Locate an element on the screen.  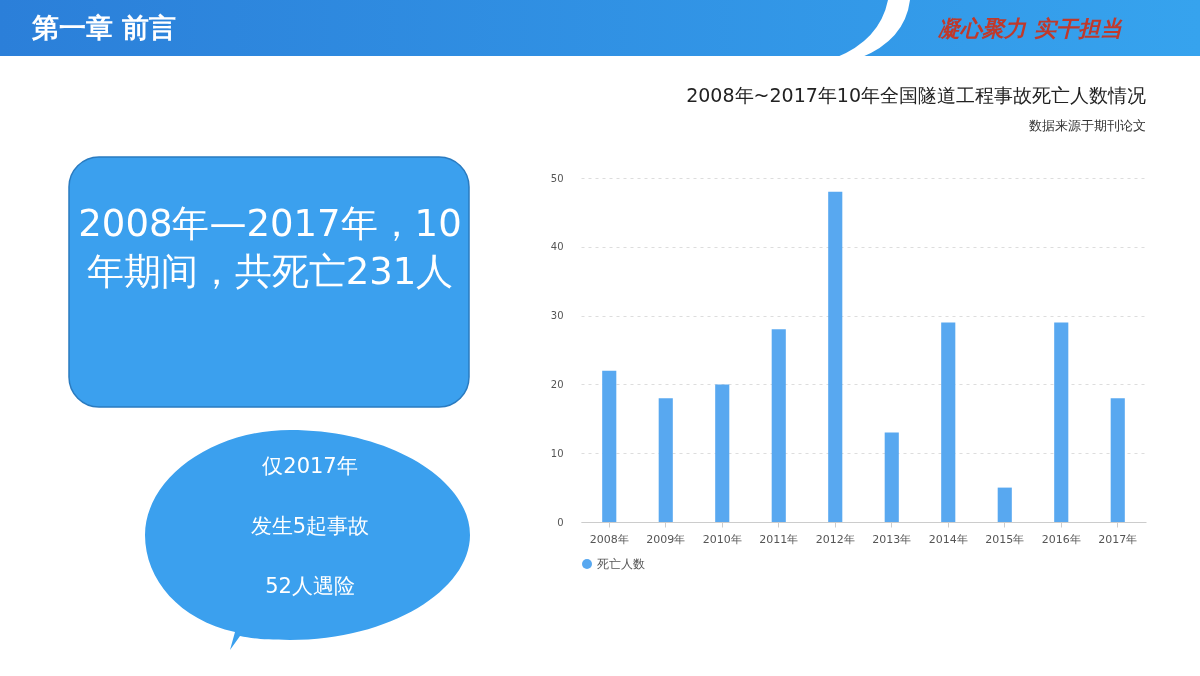
x-tick-label: 2014年 is located at coordinates (948, 539).